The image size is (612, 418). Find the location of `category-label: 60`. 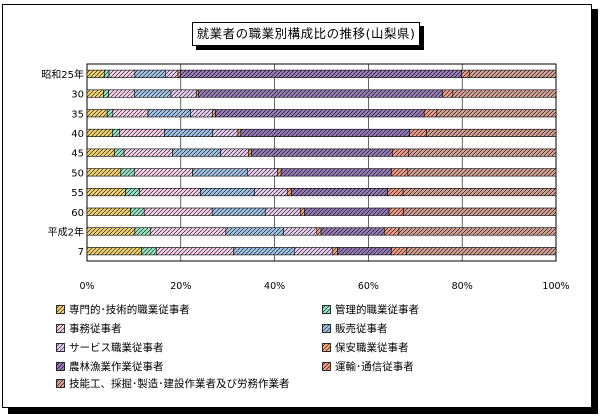

category-label: 60 is located at coordinates (77, 213).